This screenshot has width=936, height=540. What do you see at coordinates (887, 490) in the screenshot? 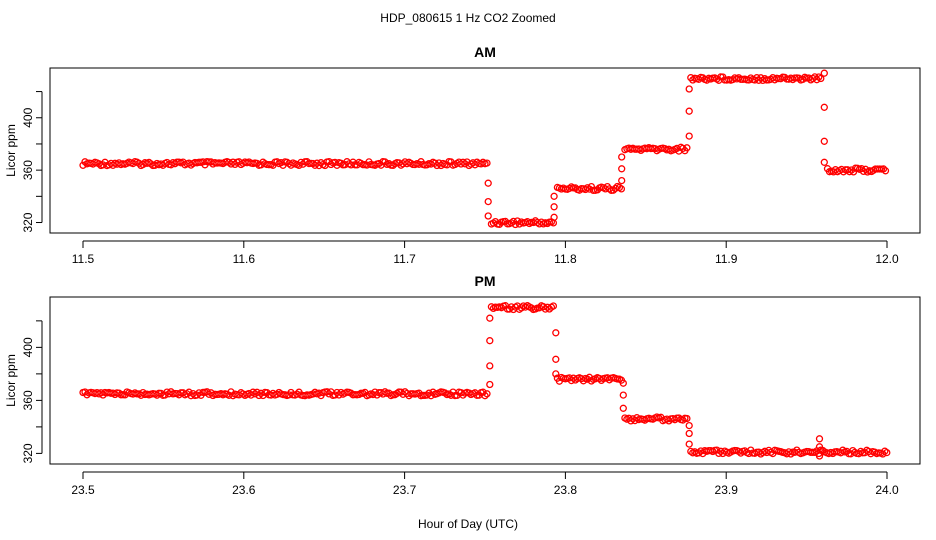
I see `x-tick-label: 24.0` at bounding box center [887, 490].